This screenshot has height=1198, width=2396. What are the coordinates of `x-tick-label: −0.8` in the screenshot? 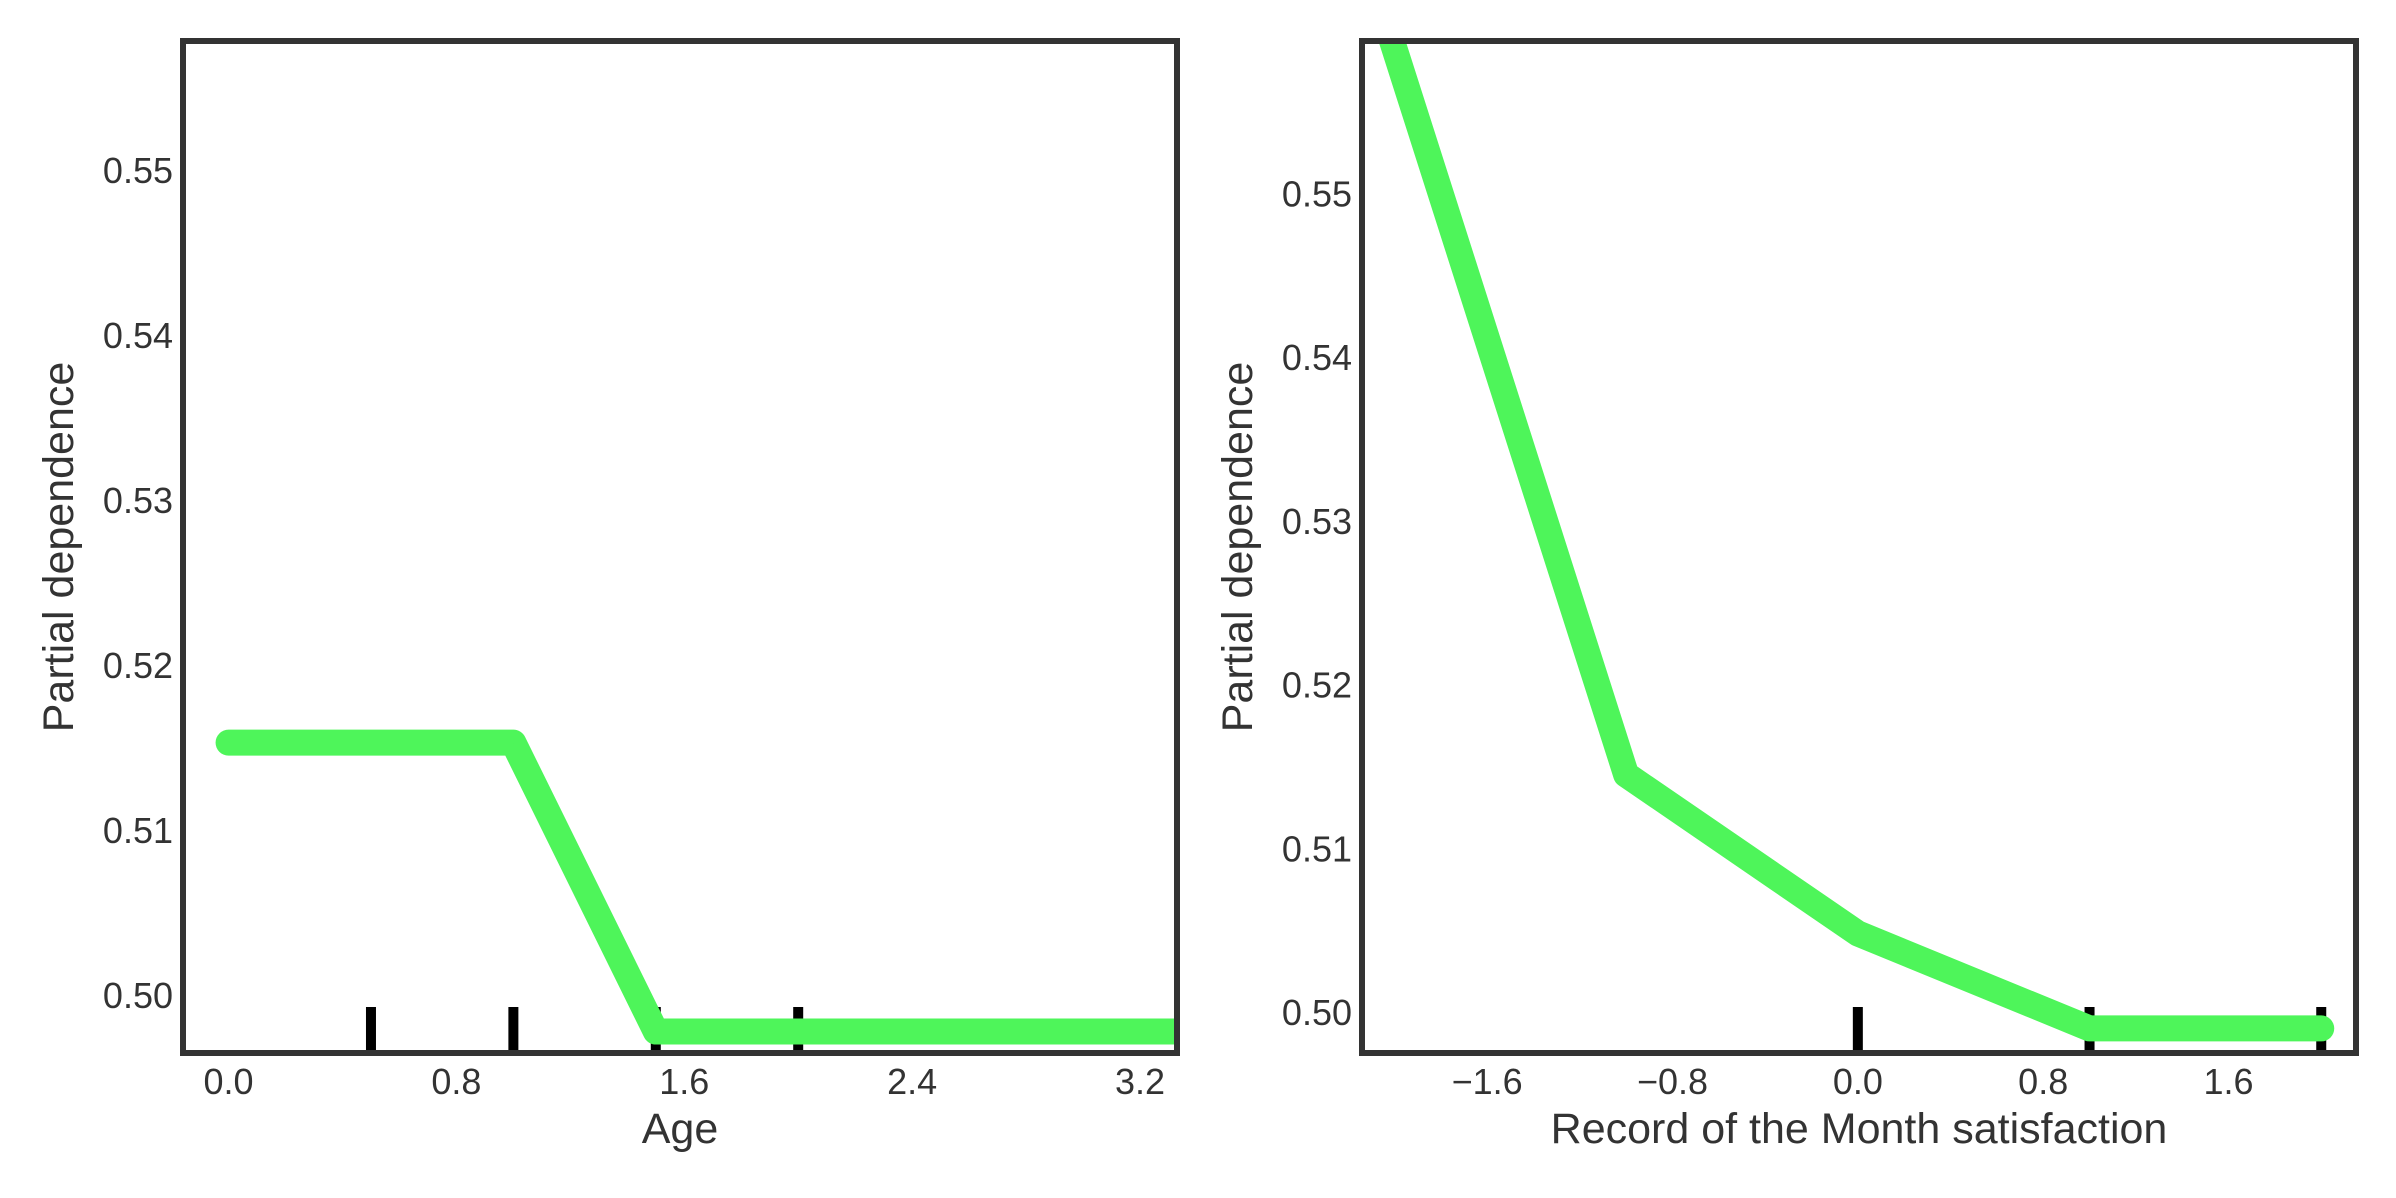 It's located at (1672, 1081).